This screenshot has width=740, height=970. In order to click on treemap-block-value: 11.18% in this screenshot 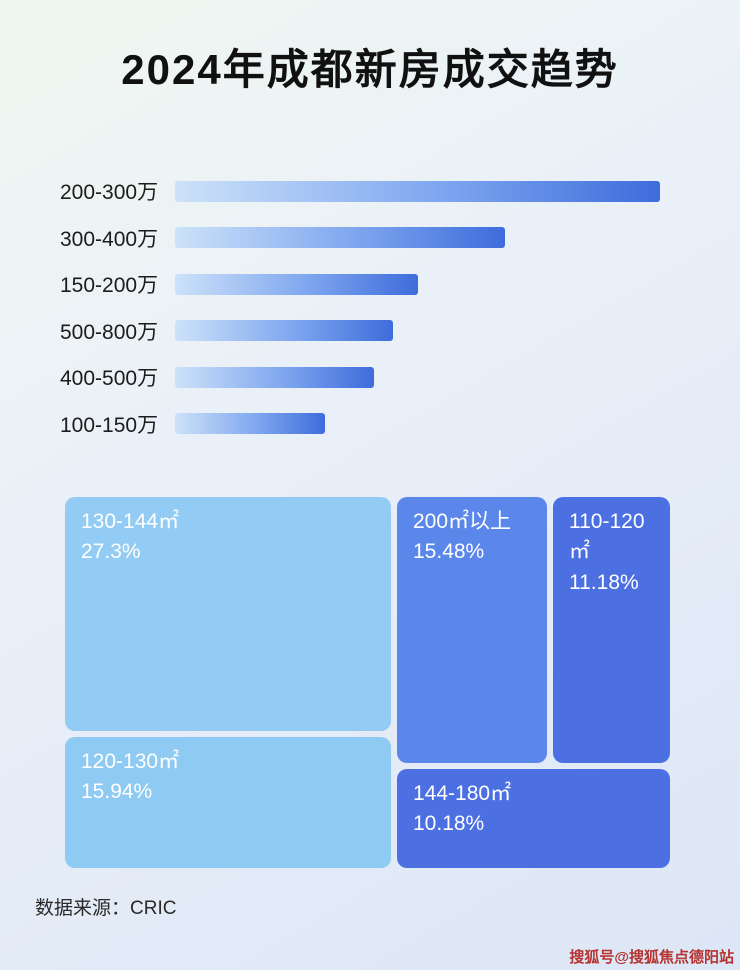, I will do `click(604, 582)`.